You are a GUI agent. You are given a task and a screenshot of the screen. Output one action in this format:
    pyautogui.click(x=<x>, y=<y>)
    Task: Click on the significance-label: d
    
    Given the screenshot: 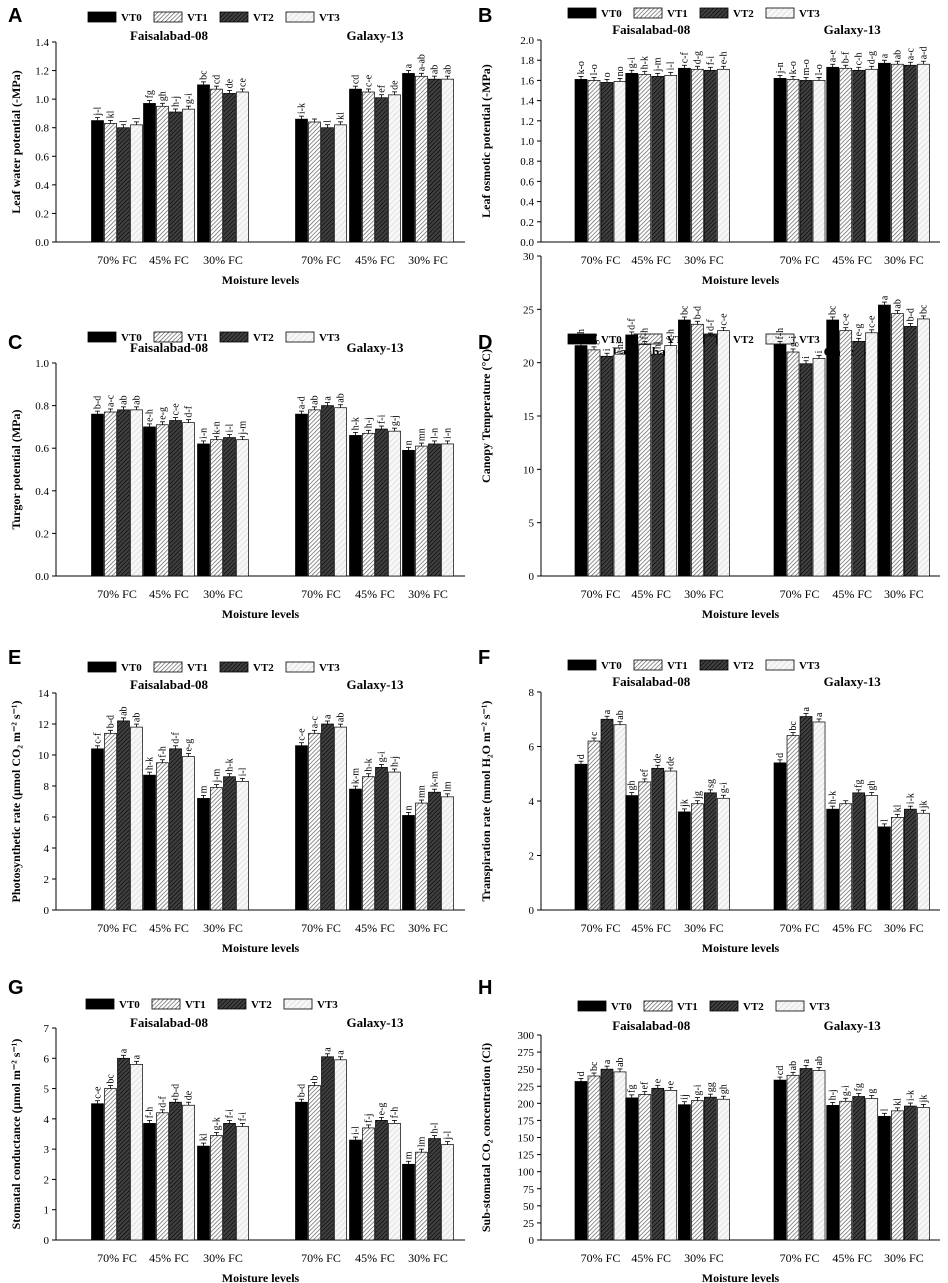 What is the action you would take?
    pyautogui.click(x=581, y=756)
    